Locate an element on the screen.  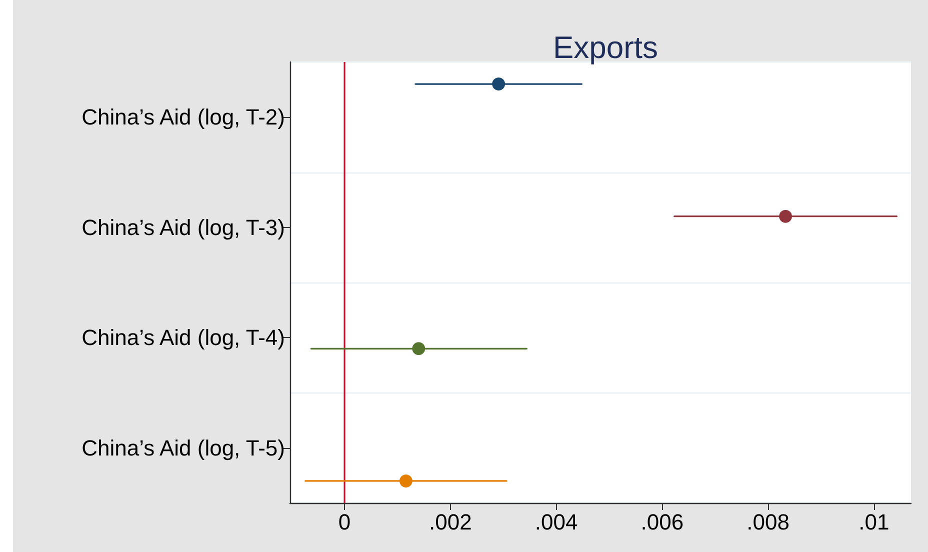
y-tick-label: China’s Aid (log, T-3) is located at coordinates (183, 227).